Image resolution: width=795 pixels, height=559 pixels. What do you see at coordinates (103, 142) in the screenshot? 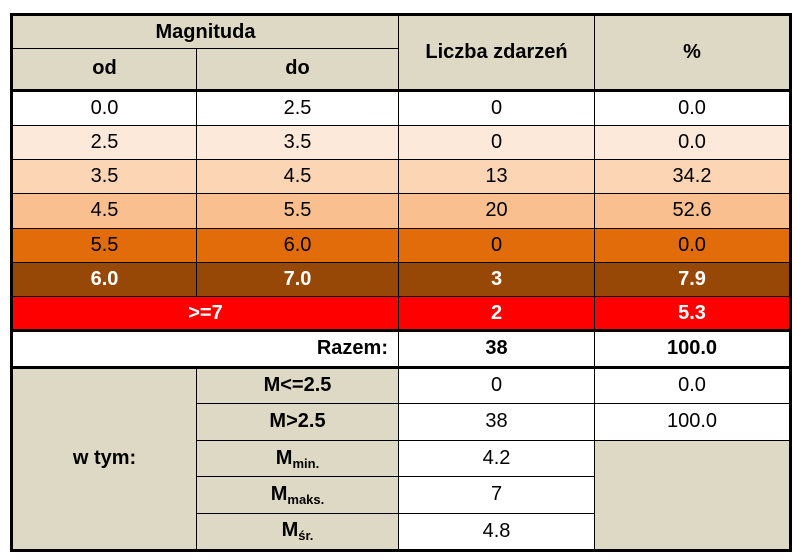
I see `cell-od: 2.5` at bounding box center [103, 142].